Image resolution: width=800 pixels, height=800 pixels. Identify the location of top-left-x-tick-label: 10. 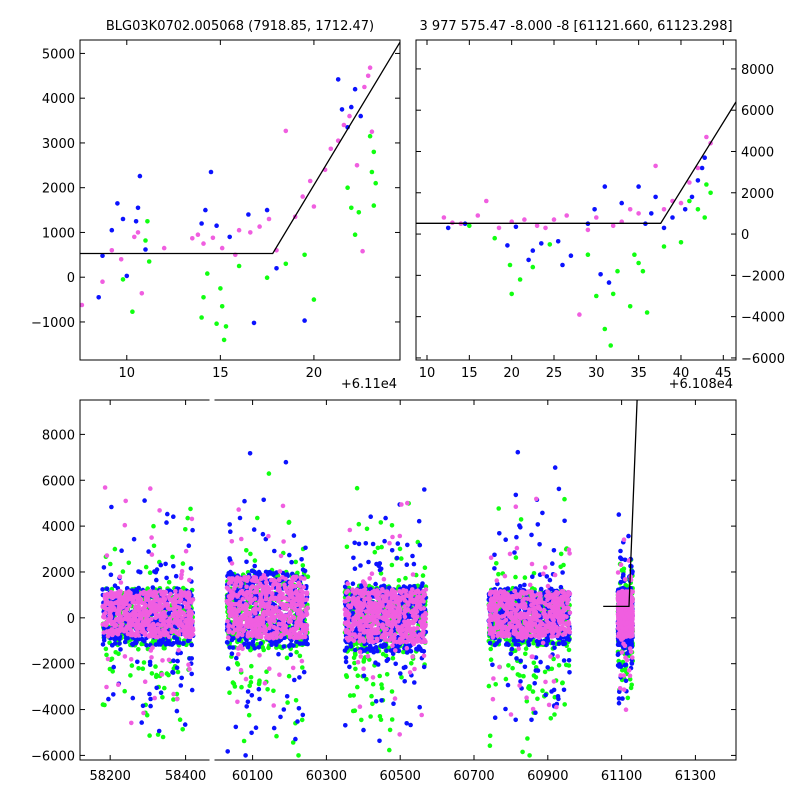
(127, 373).